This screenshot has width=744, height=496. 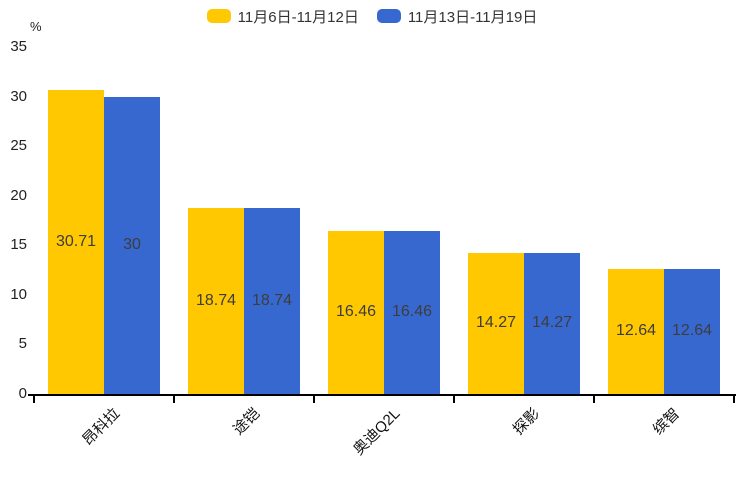 I want to click on y-axis-tick-label: 25, so click(x=18, y=146).